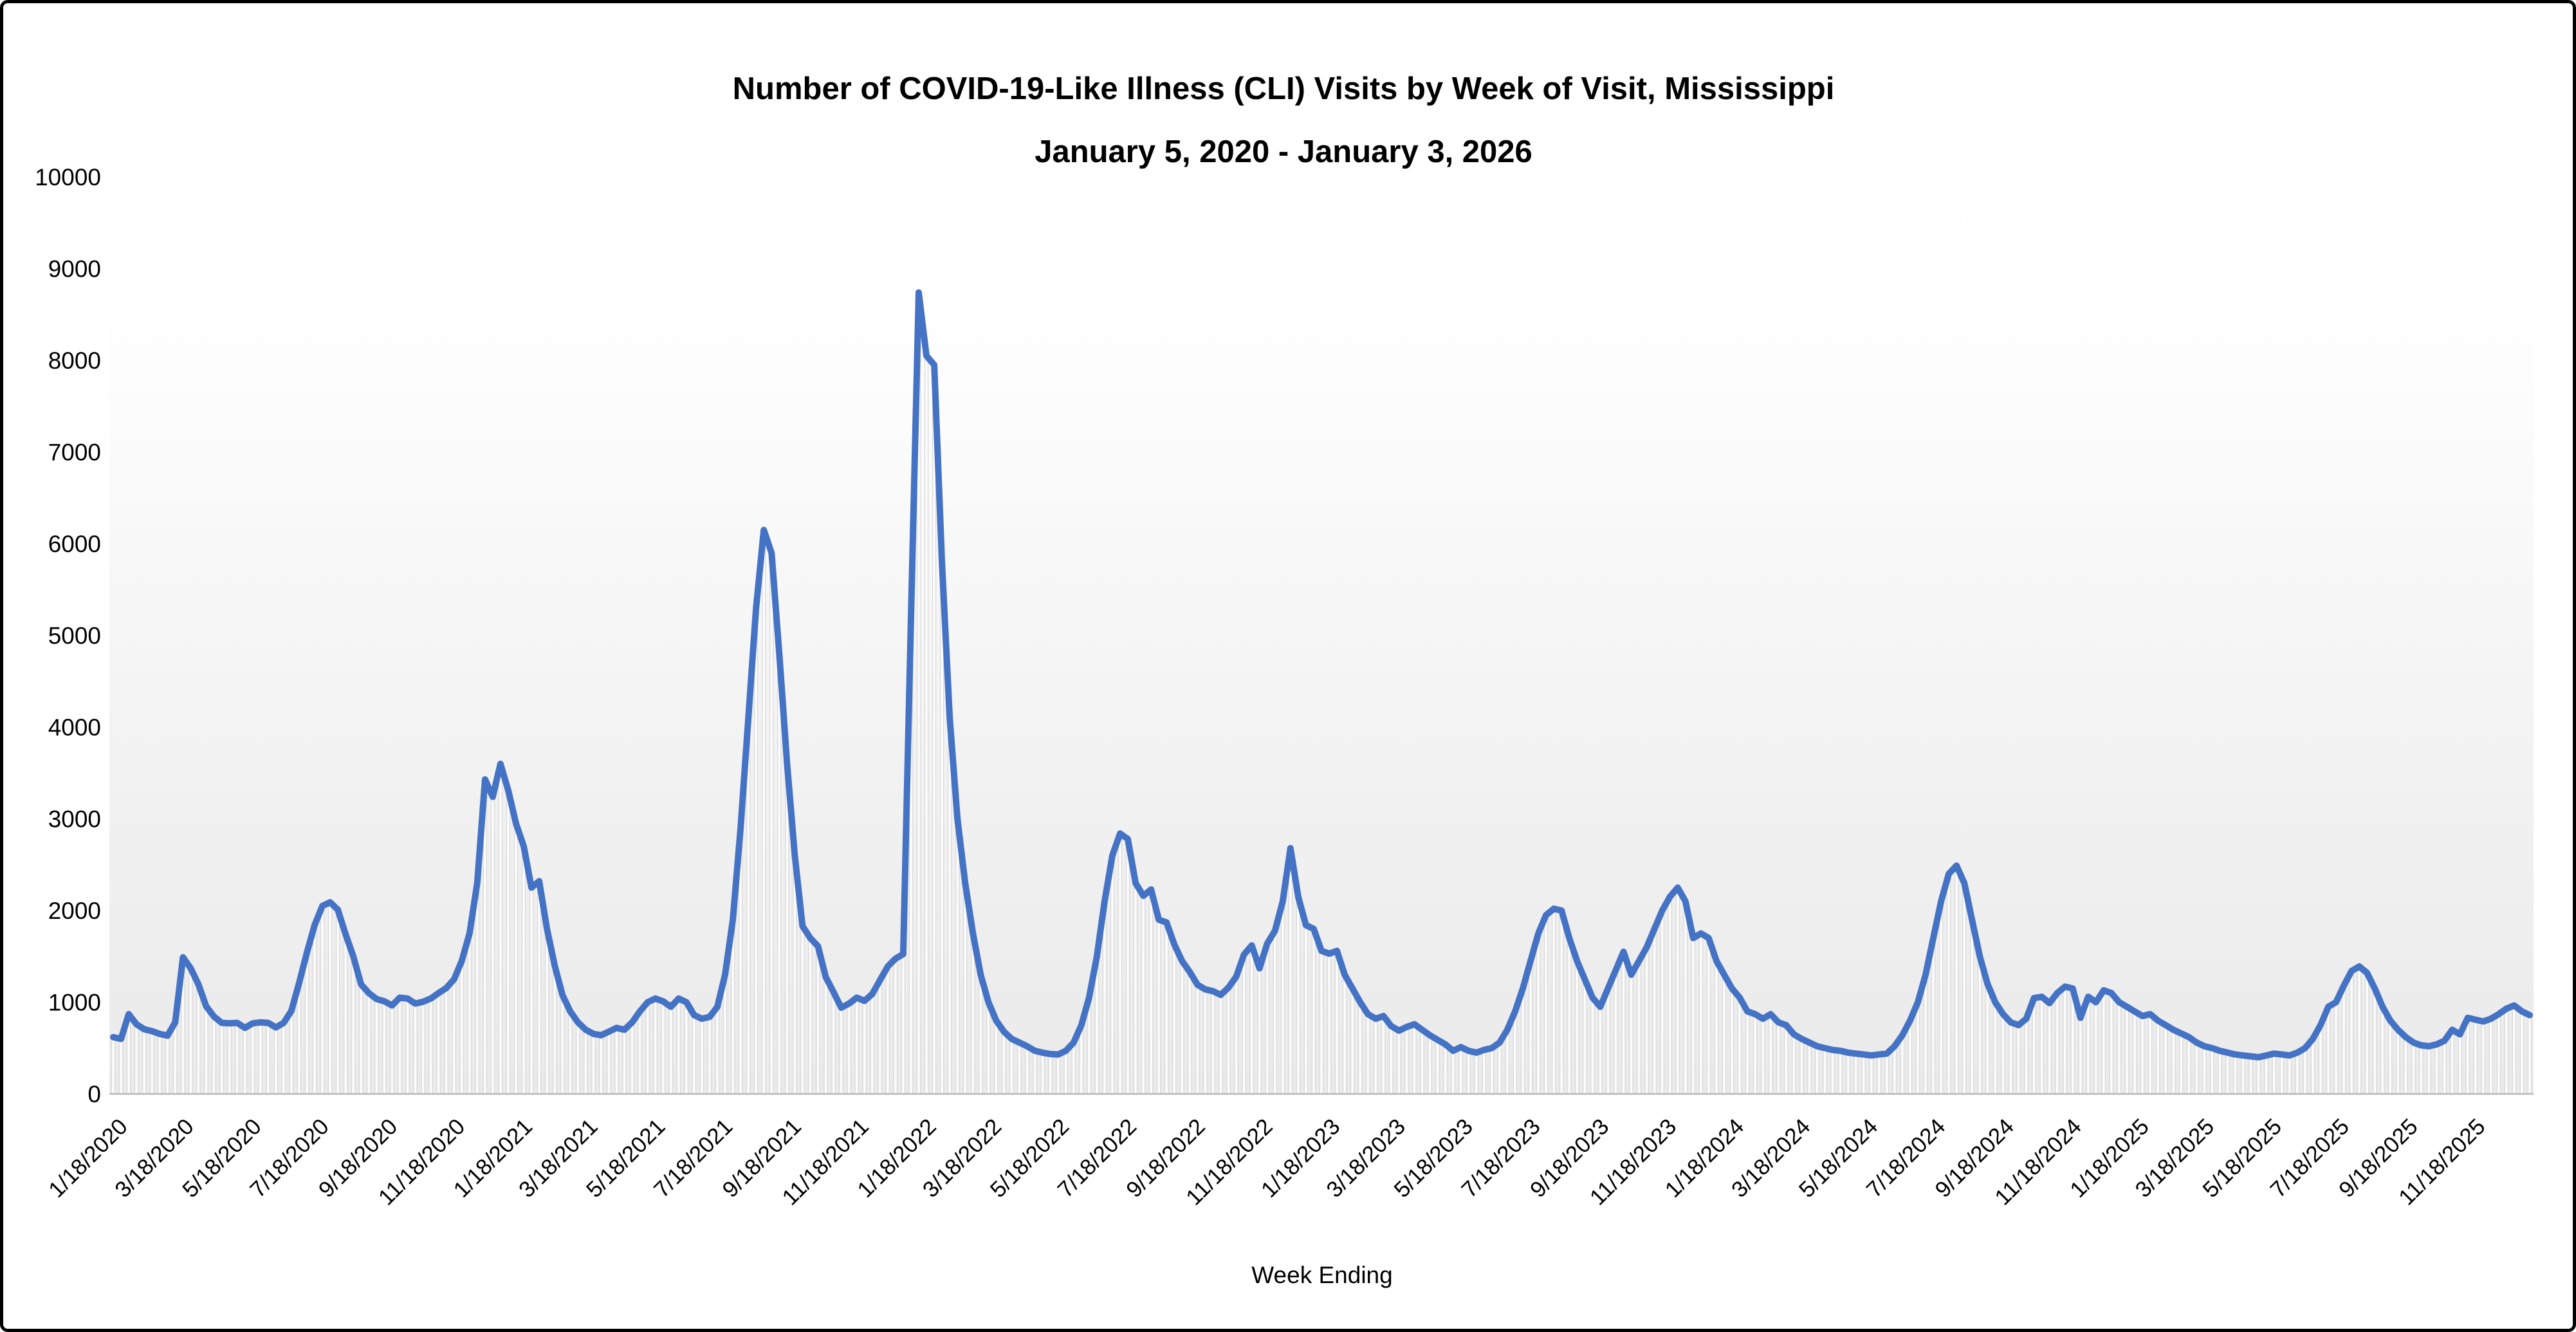 Image resolution: width=2576 pixels, height=1332 pixels. I want to click on y-axis-tick-label: 2000, so click(74, 911).